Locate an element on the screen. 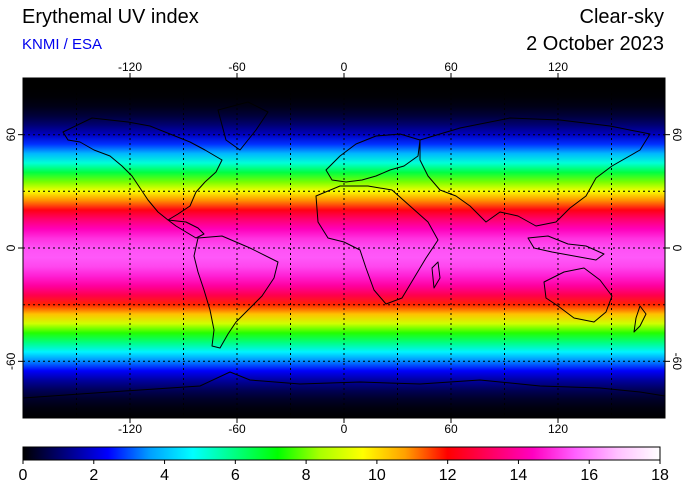 Image resolution: width=688 pixels, height=490 pixels. colorbar-ticks is located at coordinates (341, 462).